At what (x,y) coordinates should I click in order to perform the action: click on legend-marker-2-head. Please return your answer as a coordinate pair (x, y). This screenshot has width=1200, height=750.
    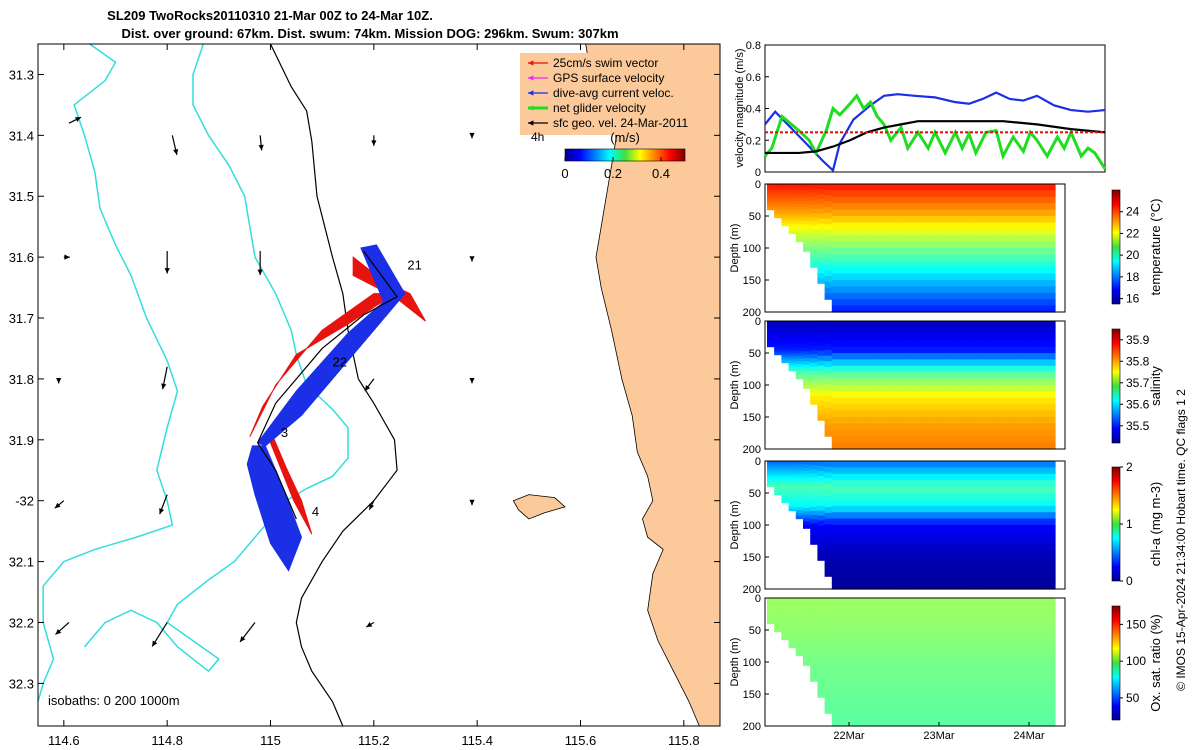
    Looking at the image, I should click on (531, 93).